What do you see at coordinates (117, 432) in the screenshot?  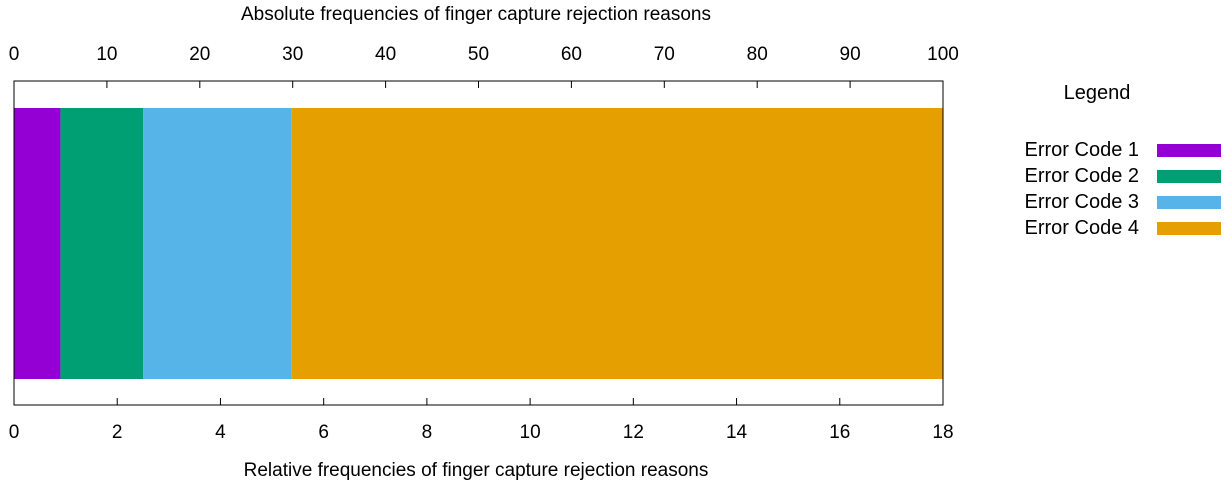 I see `bottom-tick-label: 2` at bounding box center [117, 432].